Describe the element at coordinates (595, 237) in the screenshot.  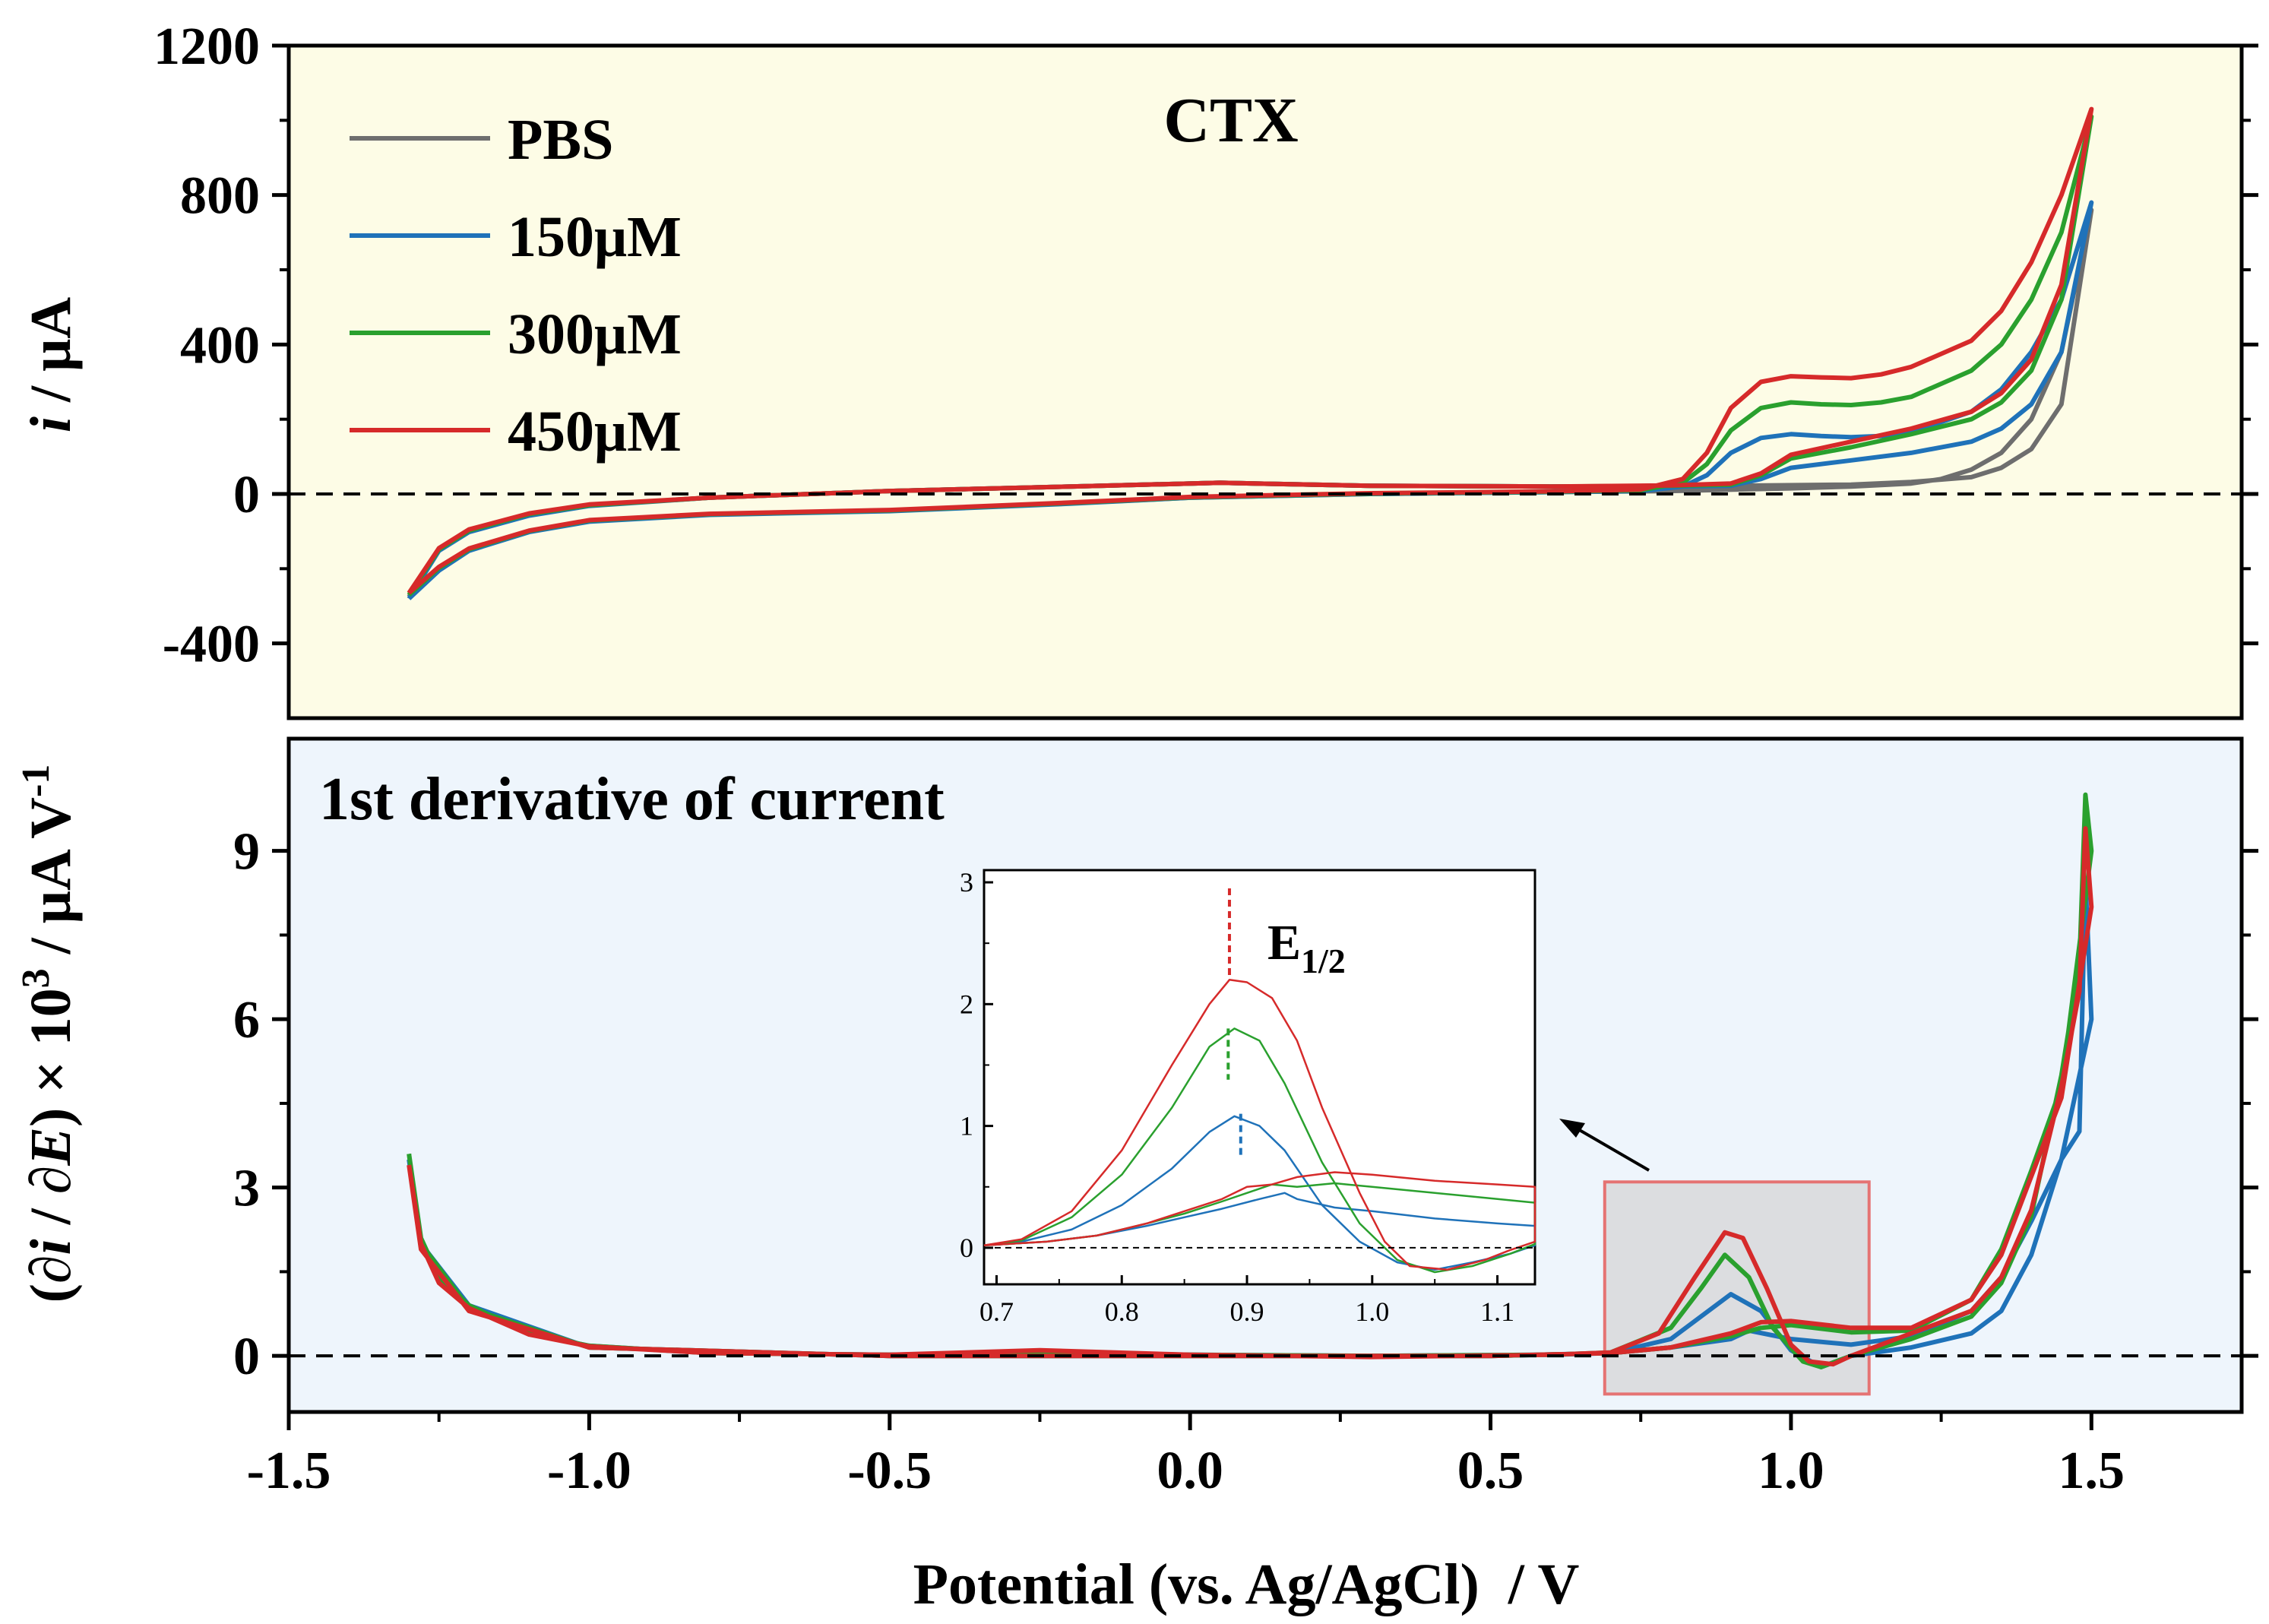
I see `legend-label-150m: 150μM` at that location.